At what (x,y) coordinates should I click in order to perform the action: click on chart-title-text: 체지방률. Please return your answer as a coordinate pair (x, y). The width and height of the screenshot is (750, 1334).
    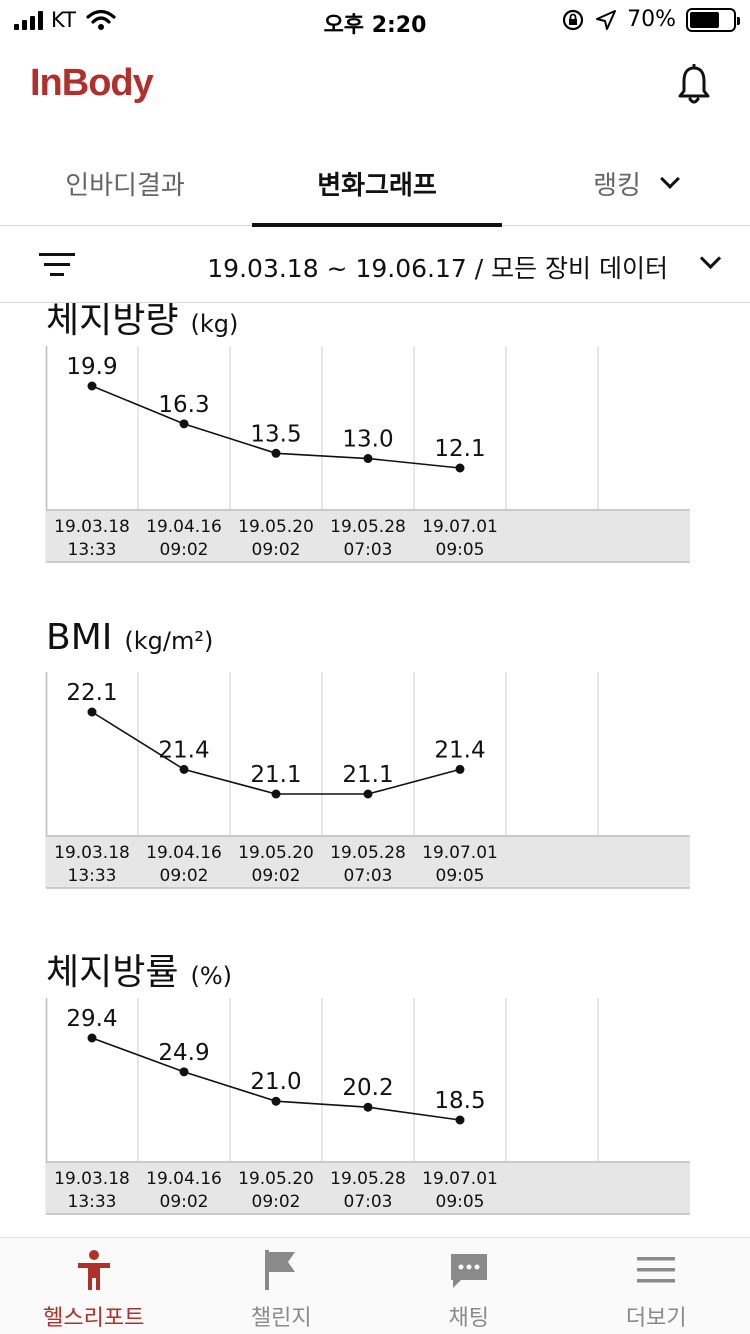
    Looking at the image, I should click on (112, 972).